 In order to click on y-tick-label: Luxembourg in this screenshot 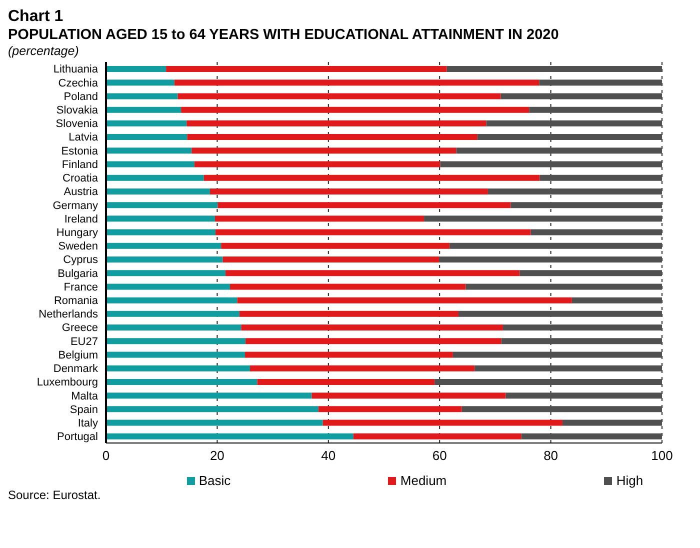, I will do `click(67, 382)`.